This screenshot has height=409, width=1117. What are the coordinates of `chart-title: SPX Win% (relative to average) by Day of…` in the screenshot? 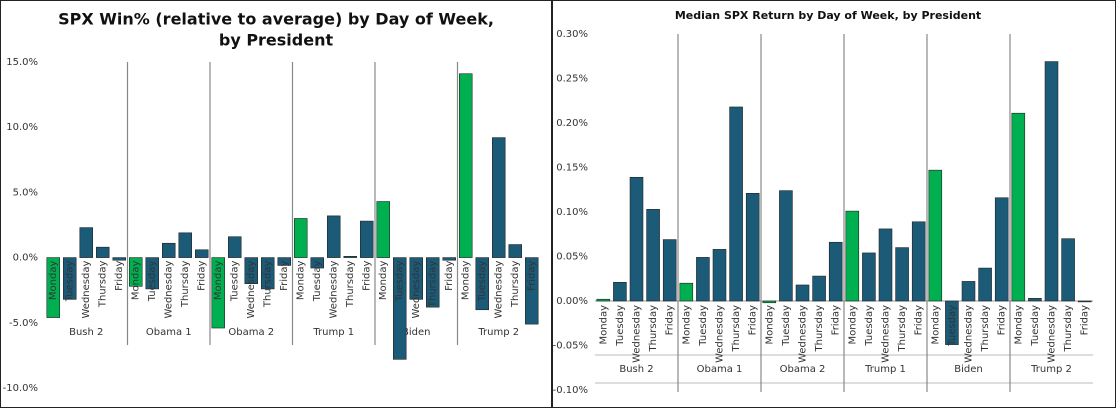 It's located at (276, 19).